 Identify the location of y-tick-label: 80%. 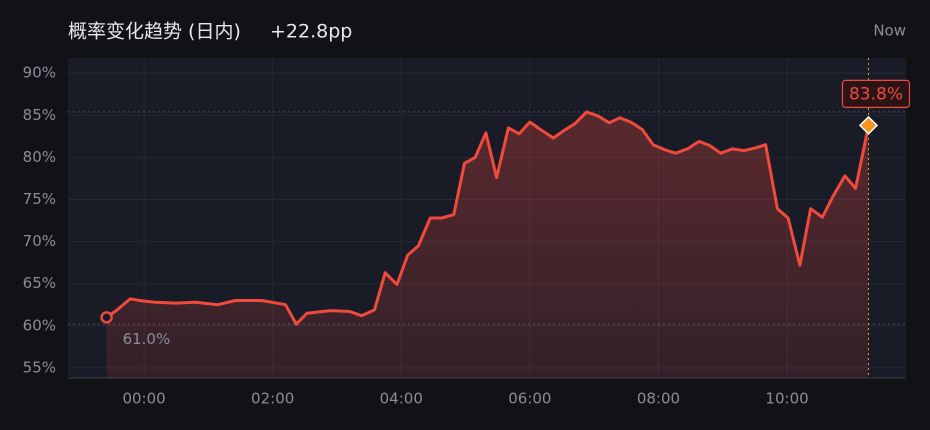
(39, 157).